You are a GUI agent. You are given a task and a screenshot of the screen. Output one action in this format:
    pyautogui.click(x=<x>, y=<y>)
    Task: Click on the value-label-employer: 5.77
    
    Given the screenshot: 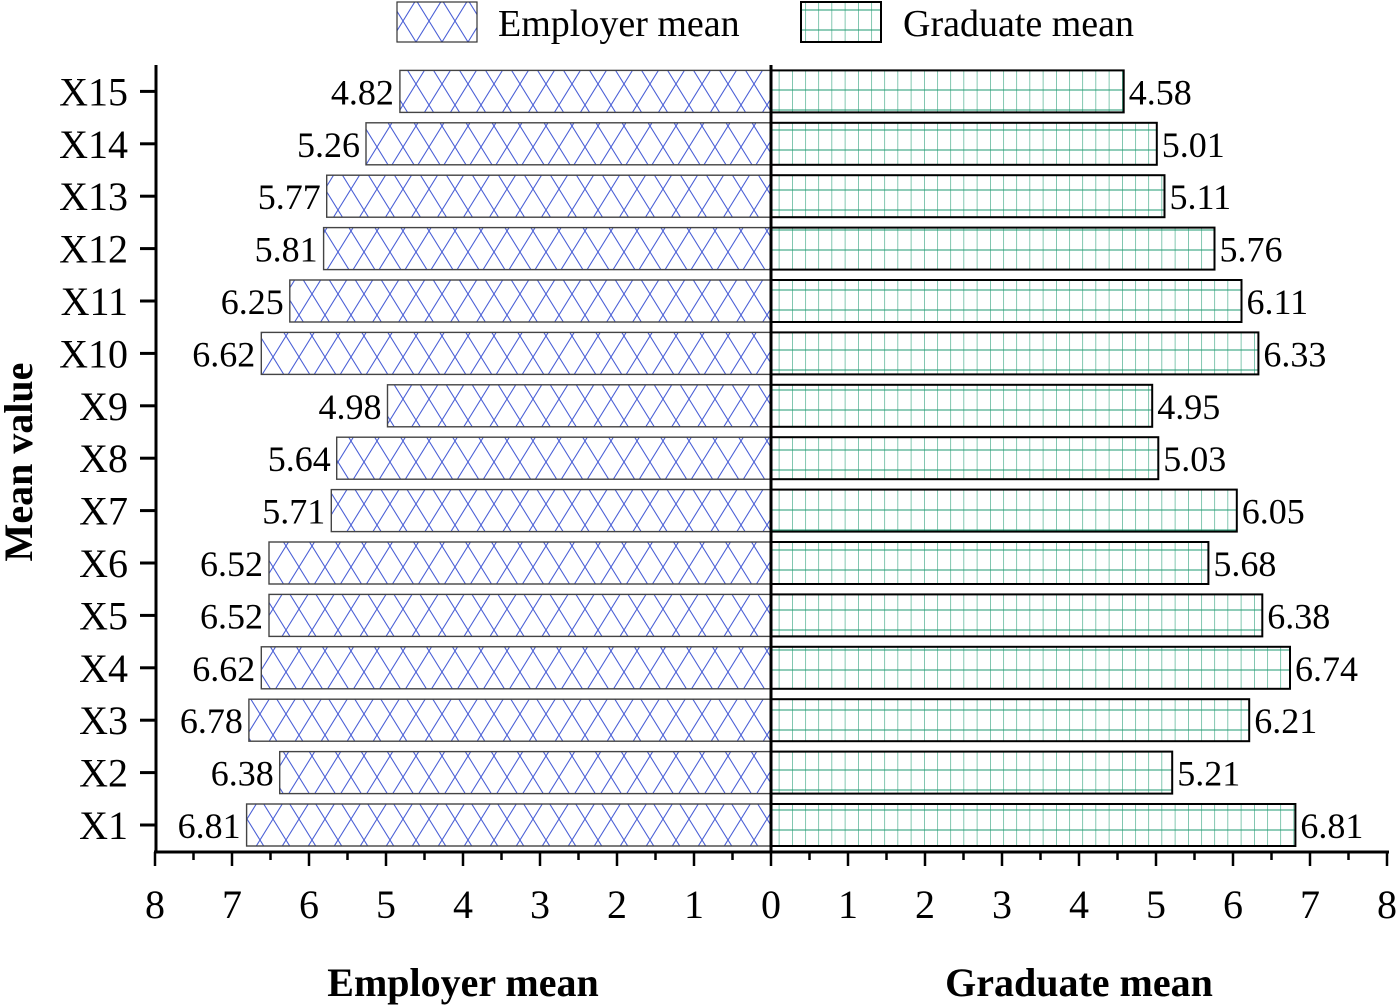 What is the action you would take?
    pyautogui.click(x=289, y=197)
    